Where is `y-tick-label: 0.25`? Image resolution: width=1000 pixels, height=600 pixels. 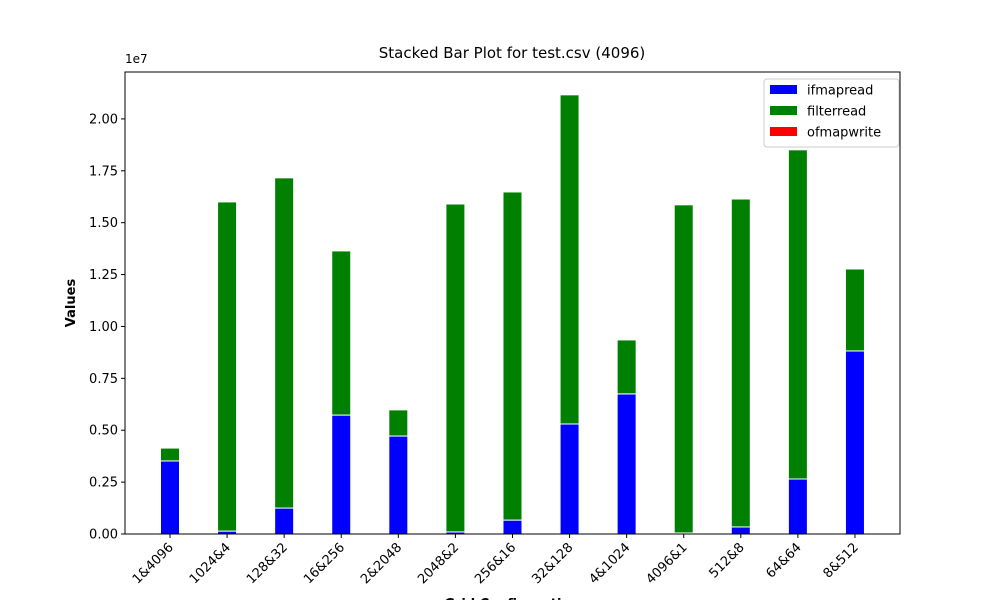 y-tick-label: 0.25 is located at coordinates (103, 483).